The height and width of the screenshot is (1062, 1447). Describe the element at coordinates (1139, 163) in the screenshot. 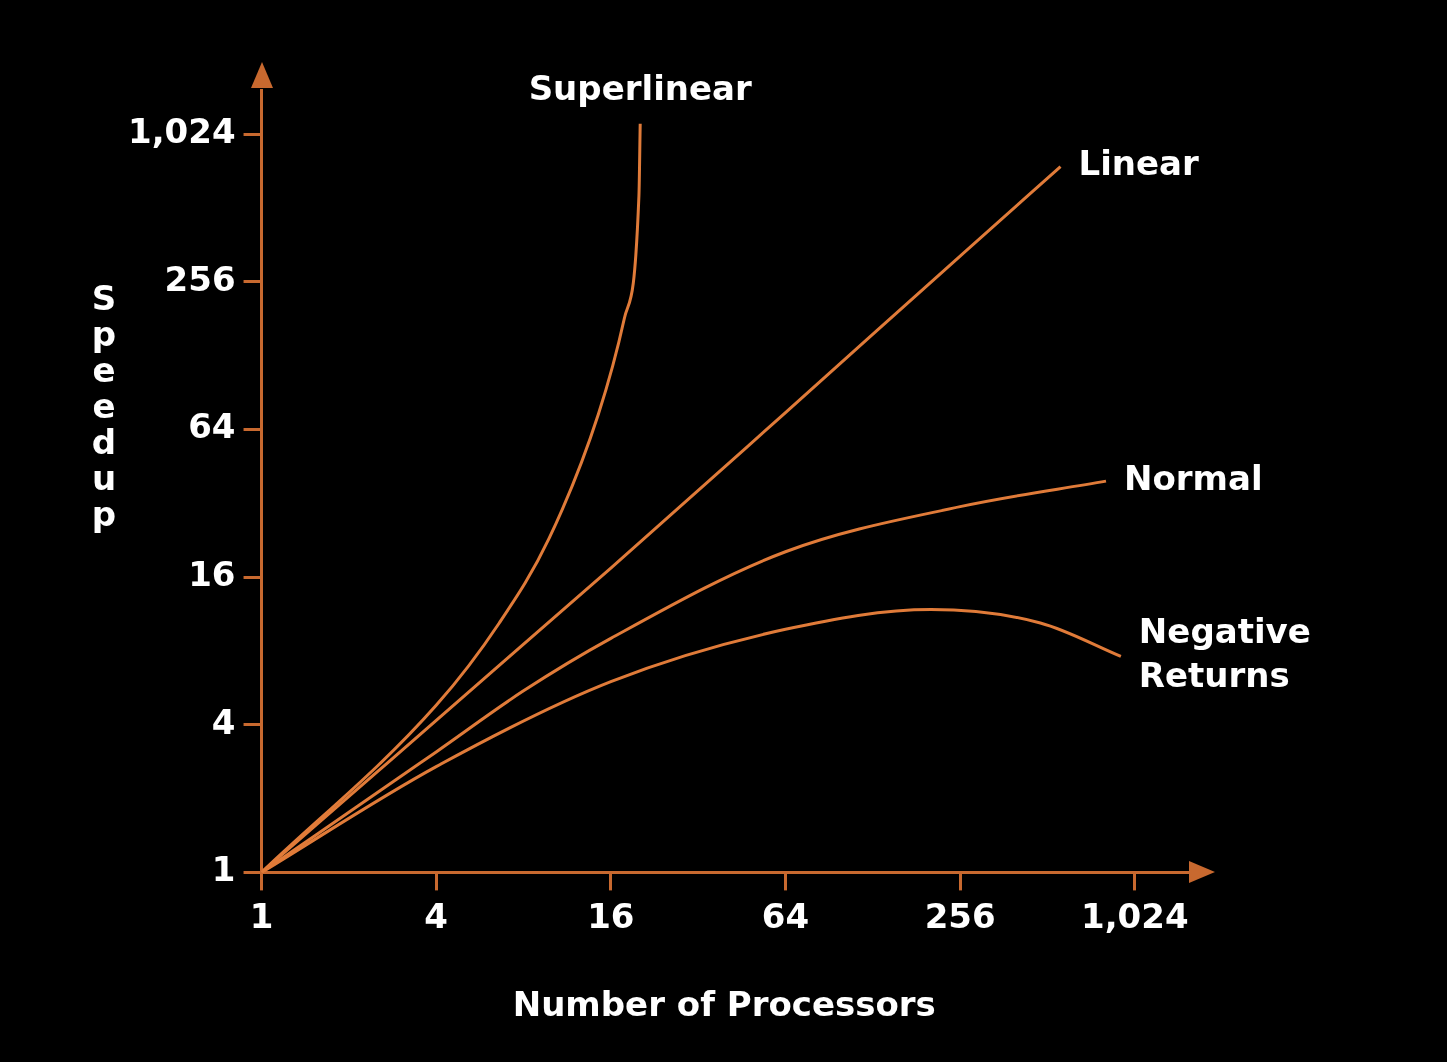

I see `series-label: Linear` at that location.